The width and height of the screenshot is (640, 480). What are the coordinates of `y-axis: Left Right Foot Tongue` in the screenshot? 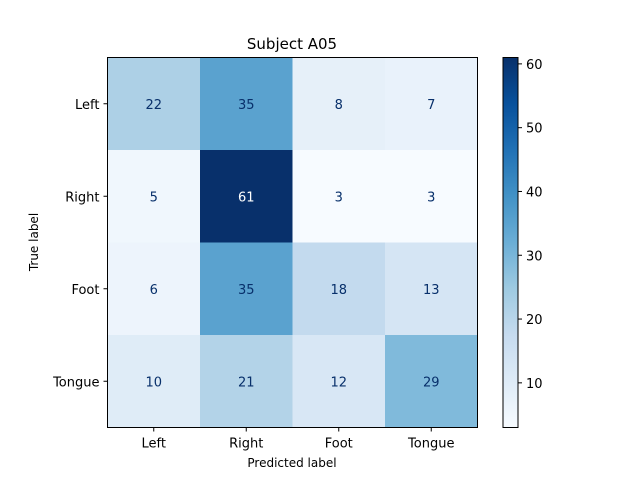 It's located at (80, 244).